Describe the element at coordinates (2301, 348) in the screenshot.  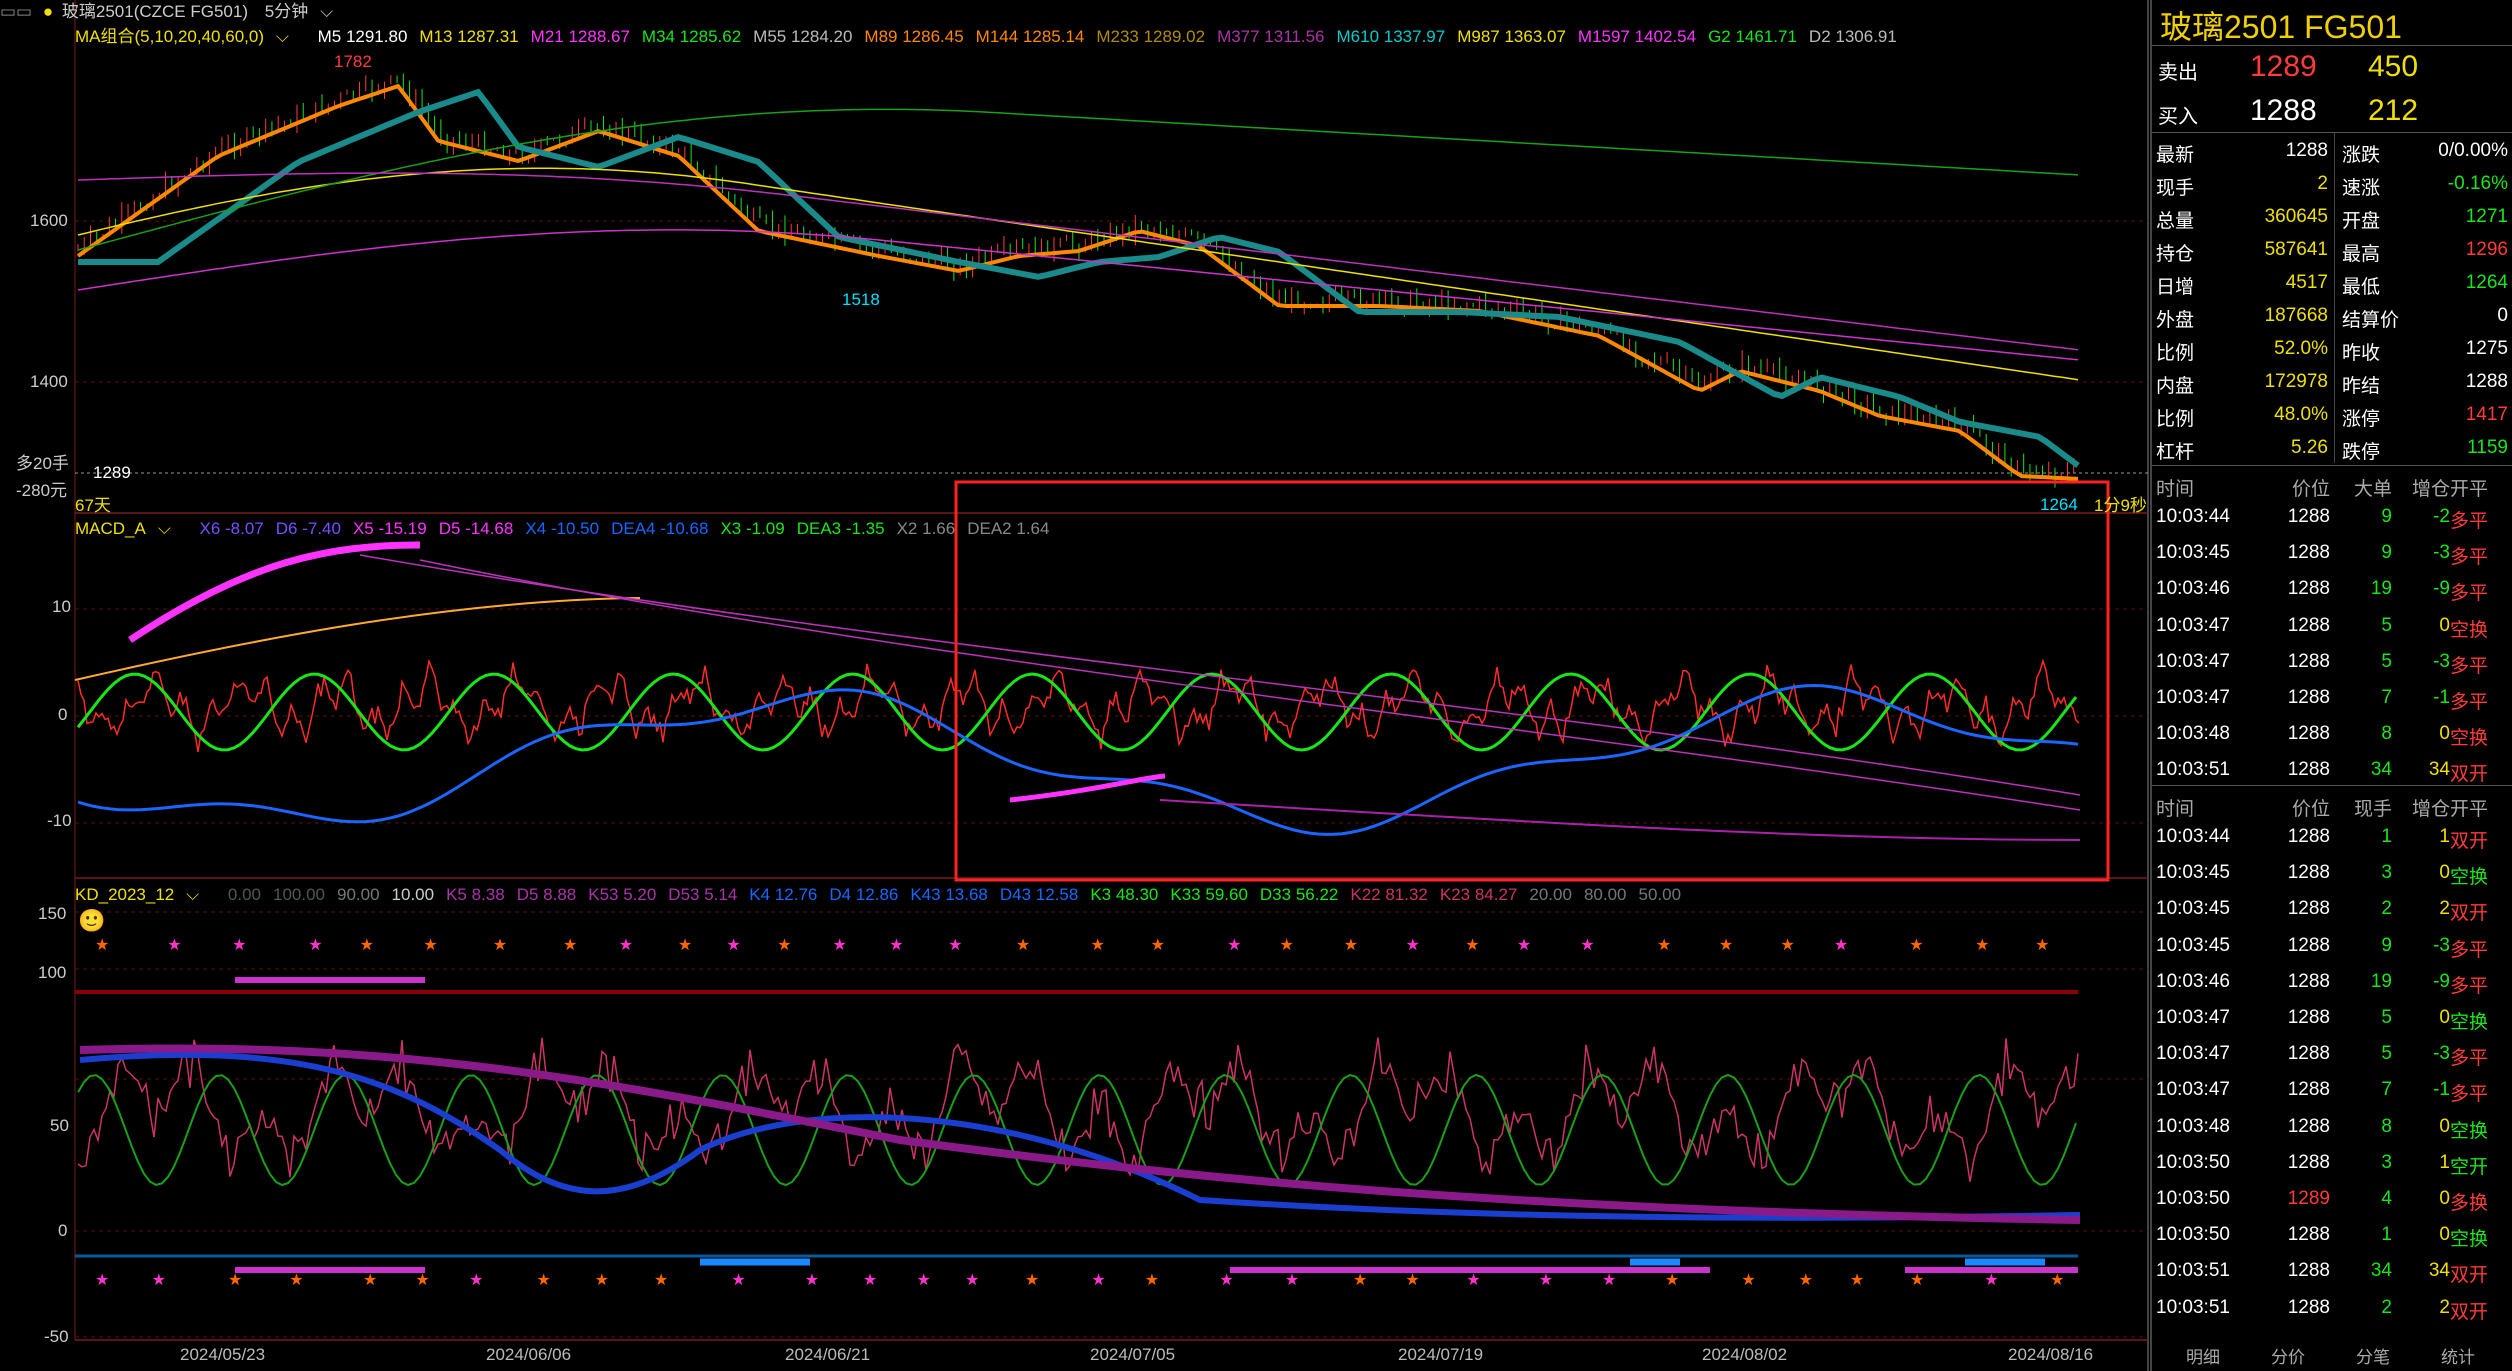
I see `stat-value: 52.0%` at that location.